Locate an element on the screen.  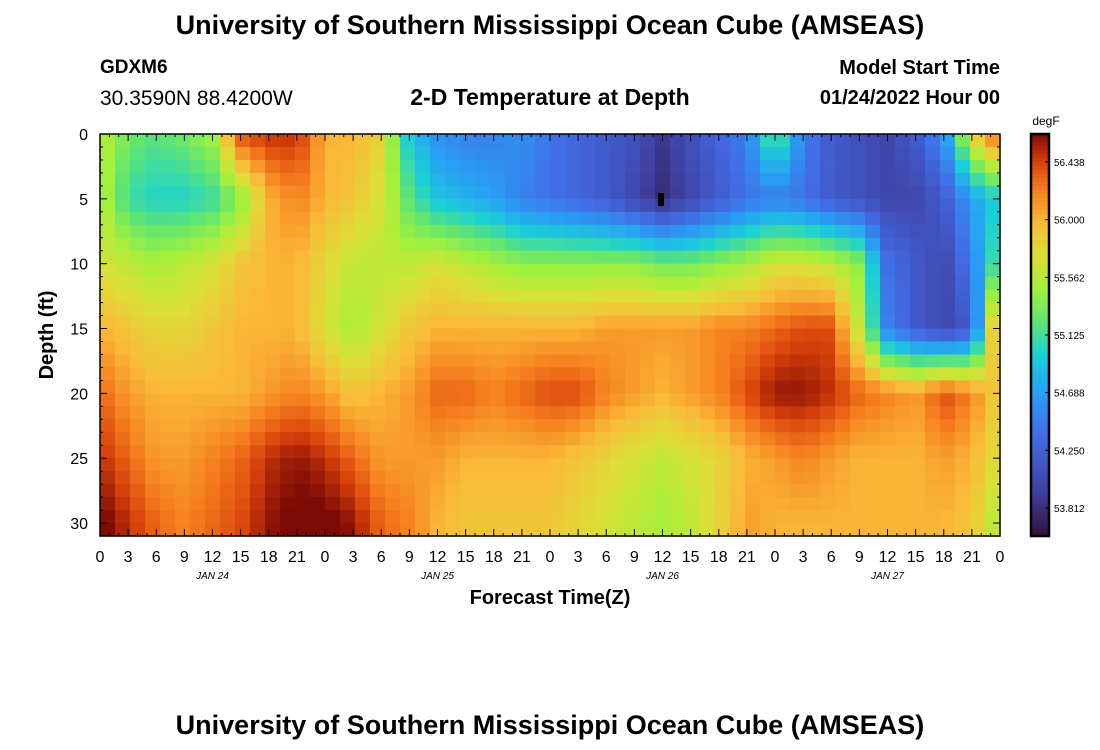
day-label: JAN 24 is located at coordinates (212, 576).